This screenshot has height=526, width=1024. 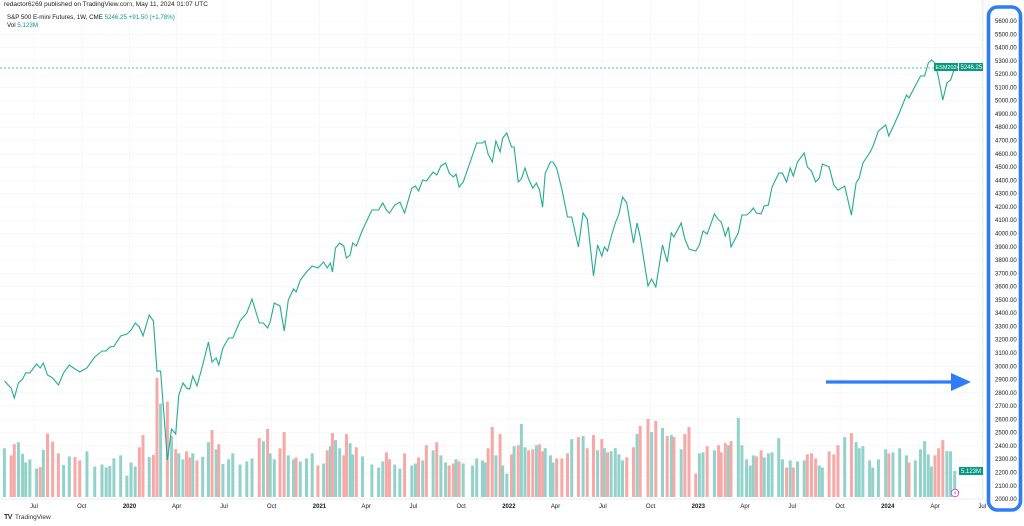 I want to click on price-axis-outline, so click(x=1004, y=258).